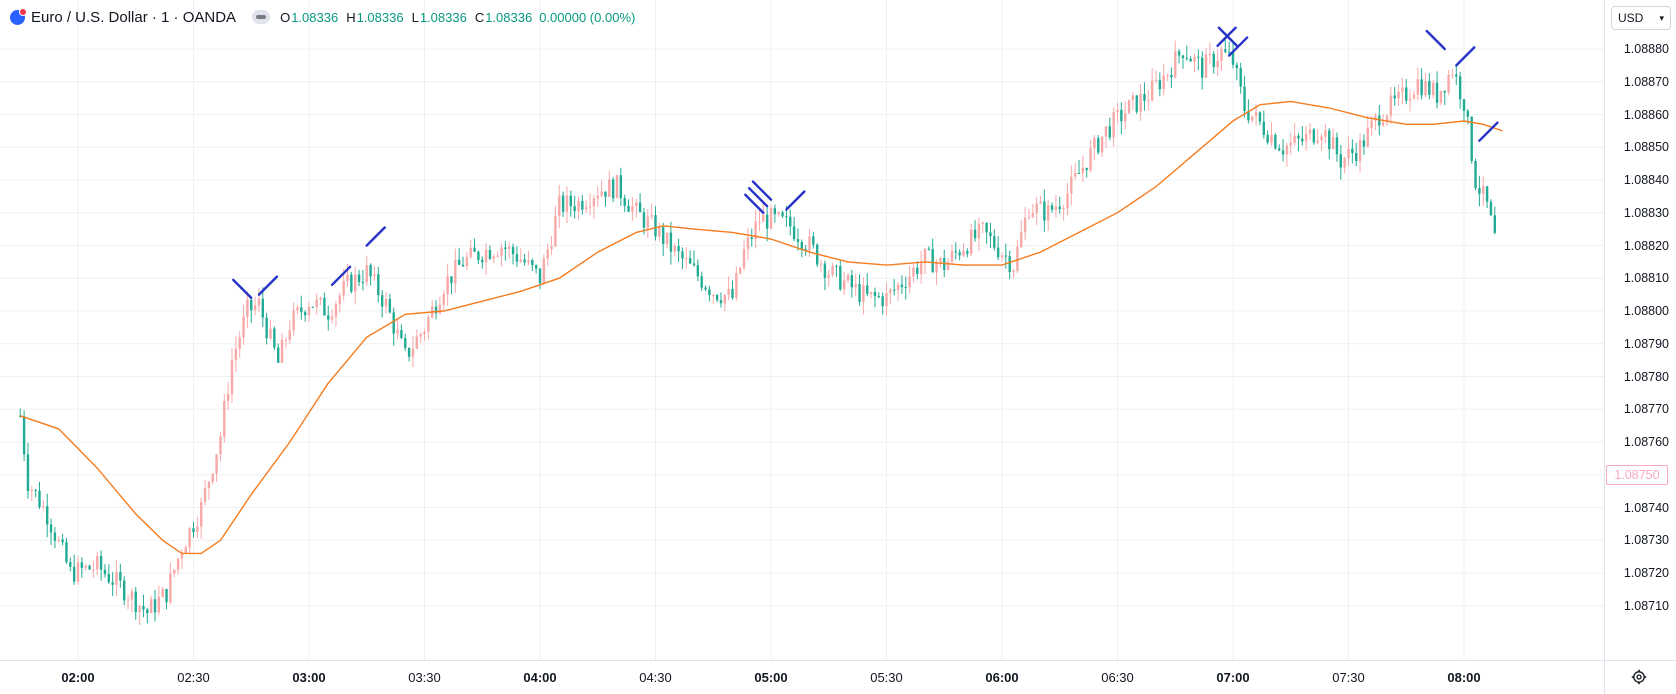 The width and height of the screenshot is (1676, 694). Describe the element at coordinates (261, 17) in the screenshot. I see `eye-icon` at that location.